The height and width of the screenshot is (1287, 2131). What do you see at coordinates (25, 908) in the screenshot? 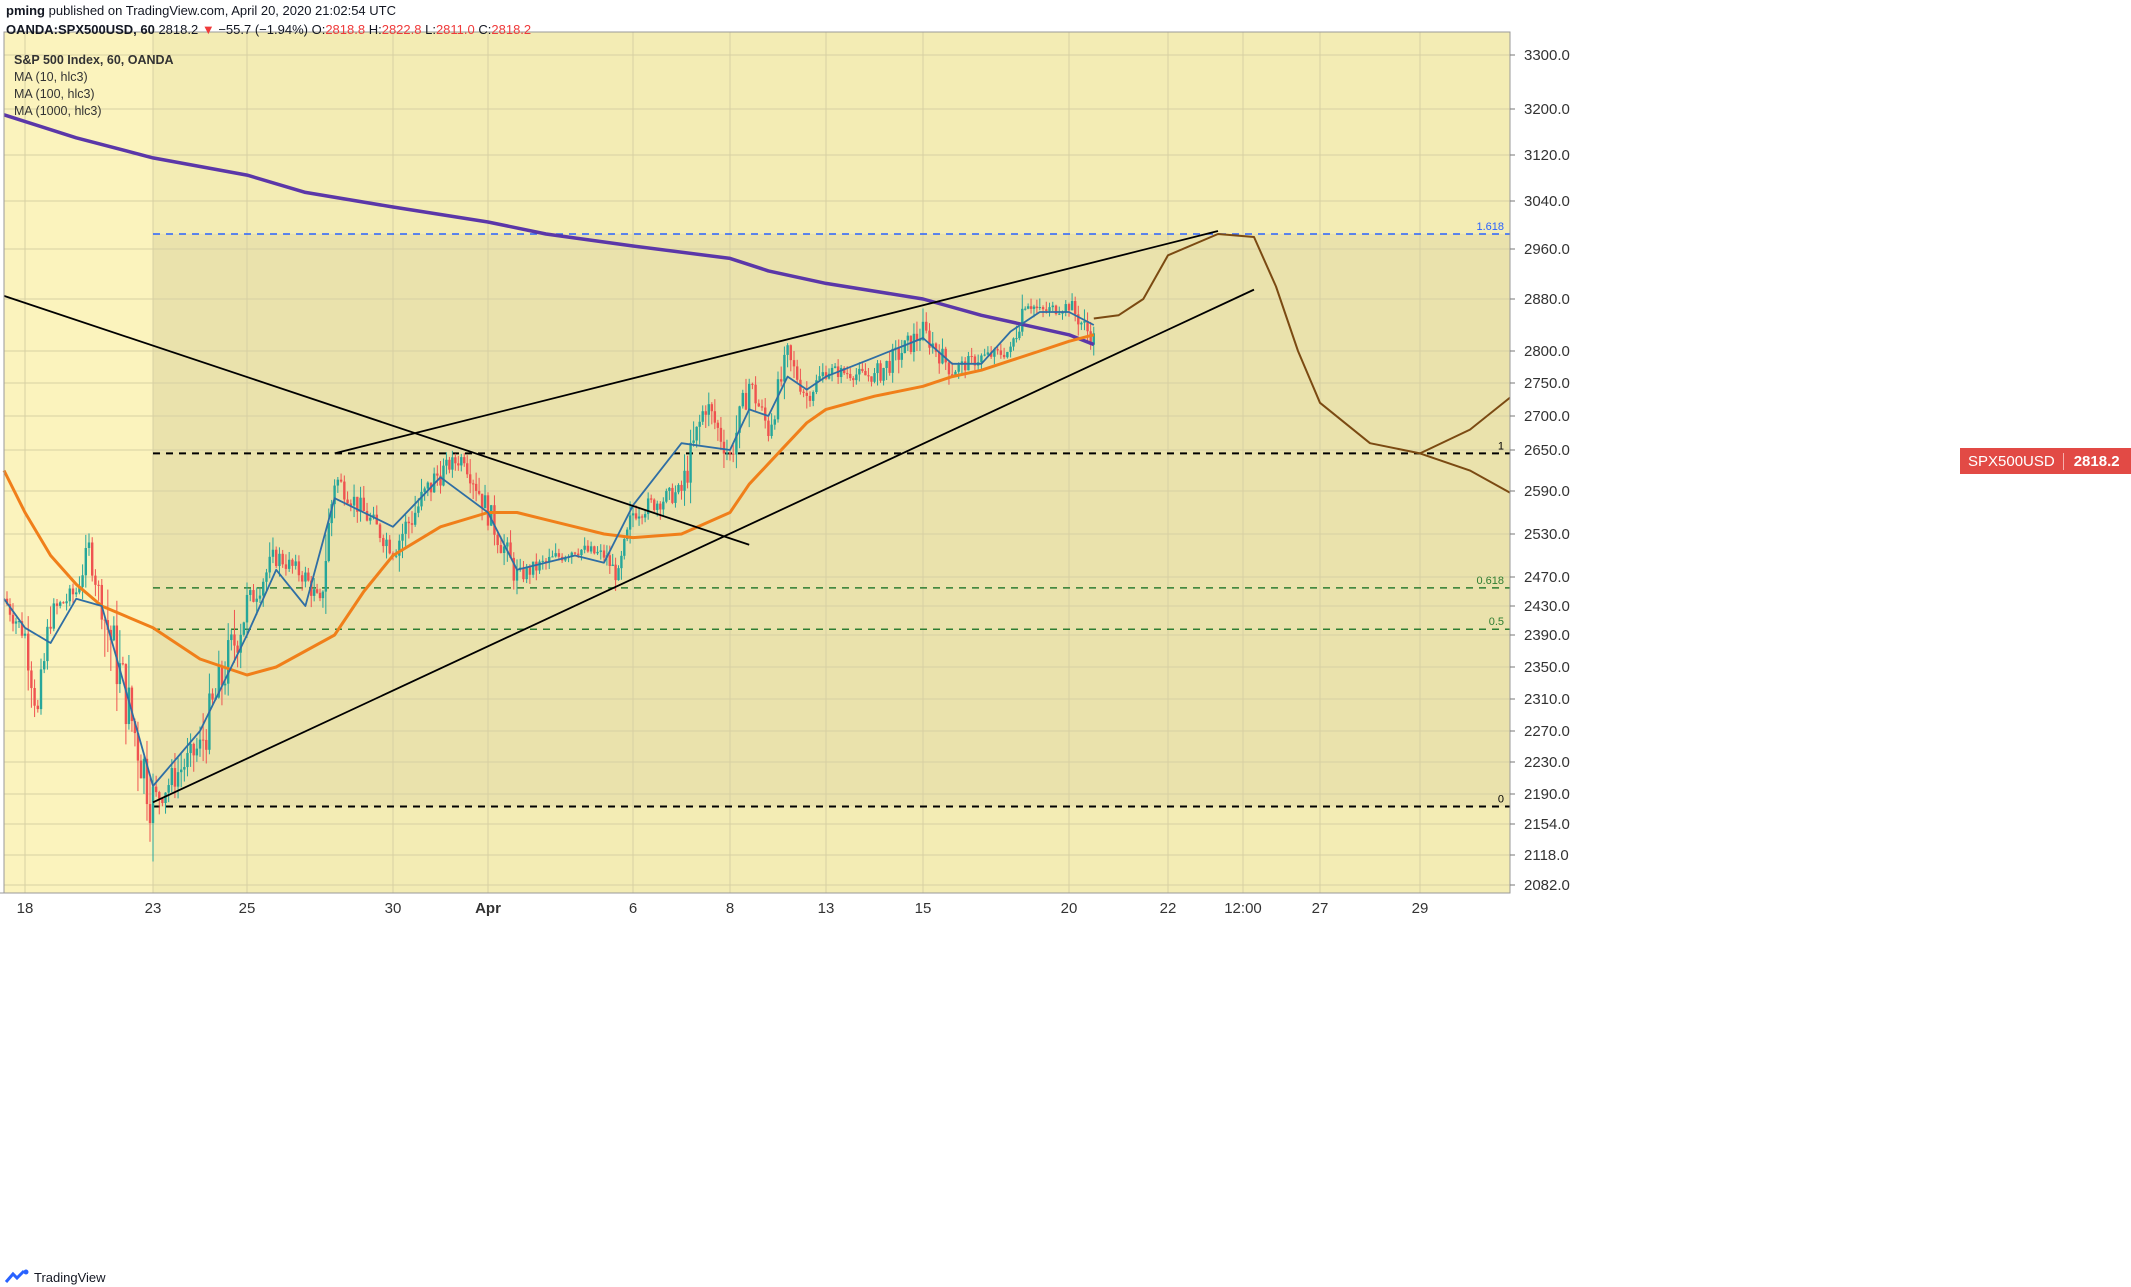
I see `time-tick-label: 18` at bounding box center [25, 908].